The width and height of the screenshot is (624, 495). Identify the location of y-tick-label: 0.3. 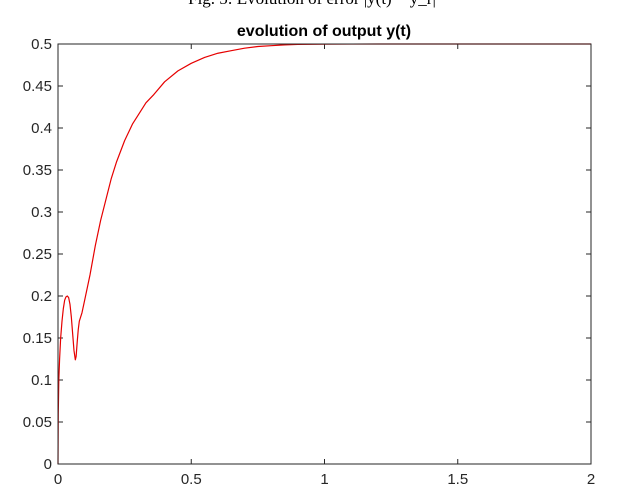
(41, 212).